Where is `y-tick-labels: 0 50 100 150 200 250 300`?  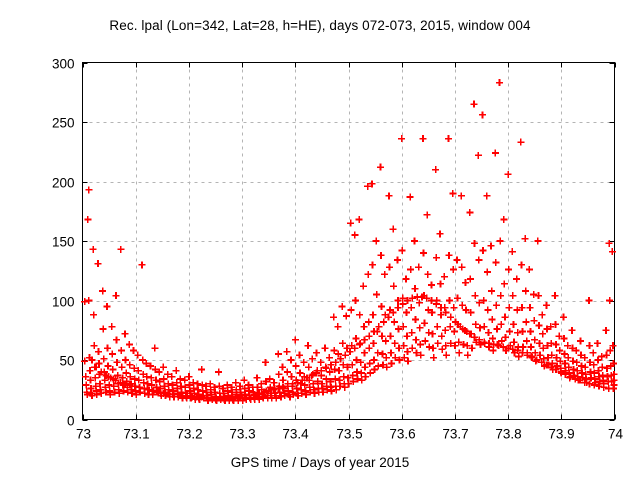
y-tick-labels: 0 50 100 150 200 250 300 is located at coordinates (63, 243).